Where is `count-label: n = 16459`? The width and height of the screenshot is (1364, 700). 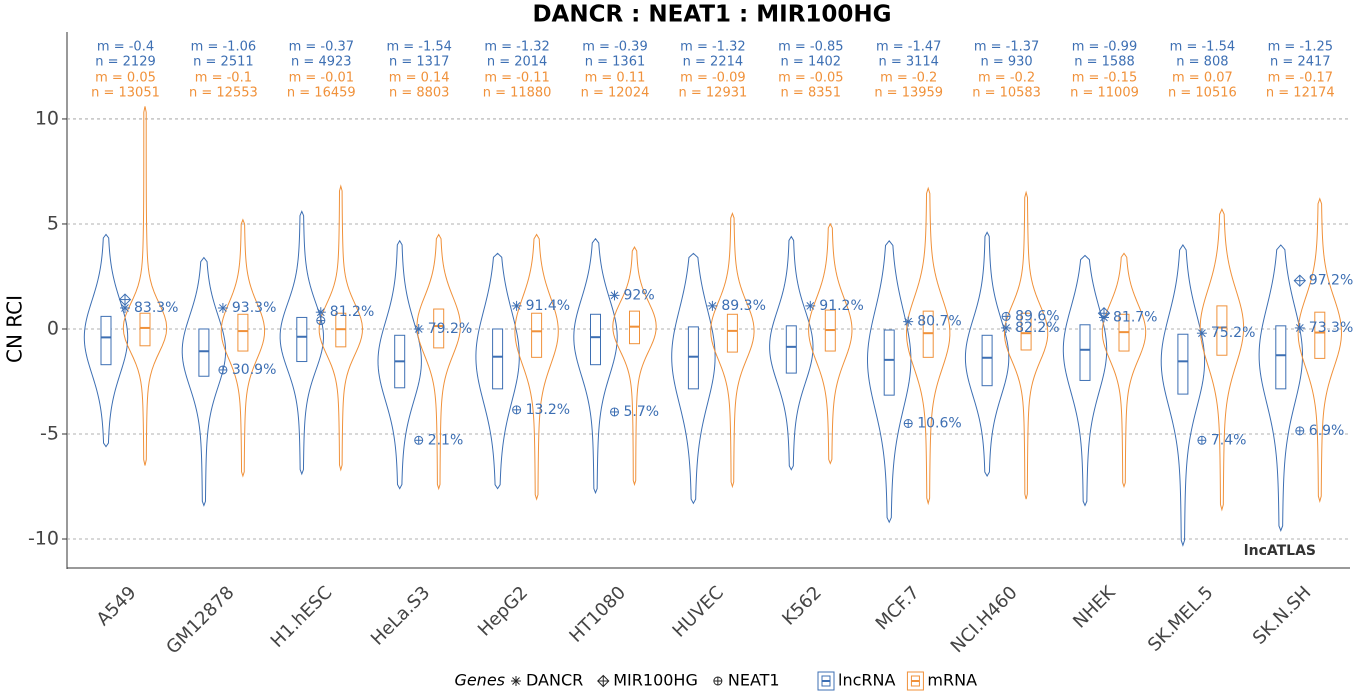 count-label: n = 16459 is located at coordinates (321, 93).